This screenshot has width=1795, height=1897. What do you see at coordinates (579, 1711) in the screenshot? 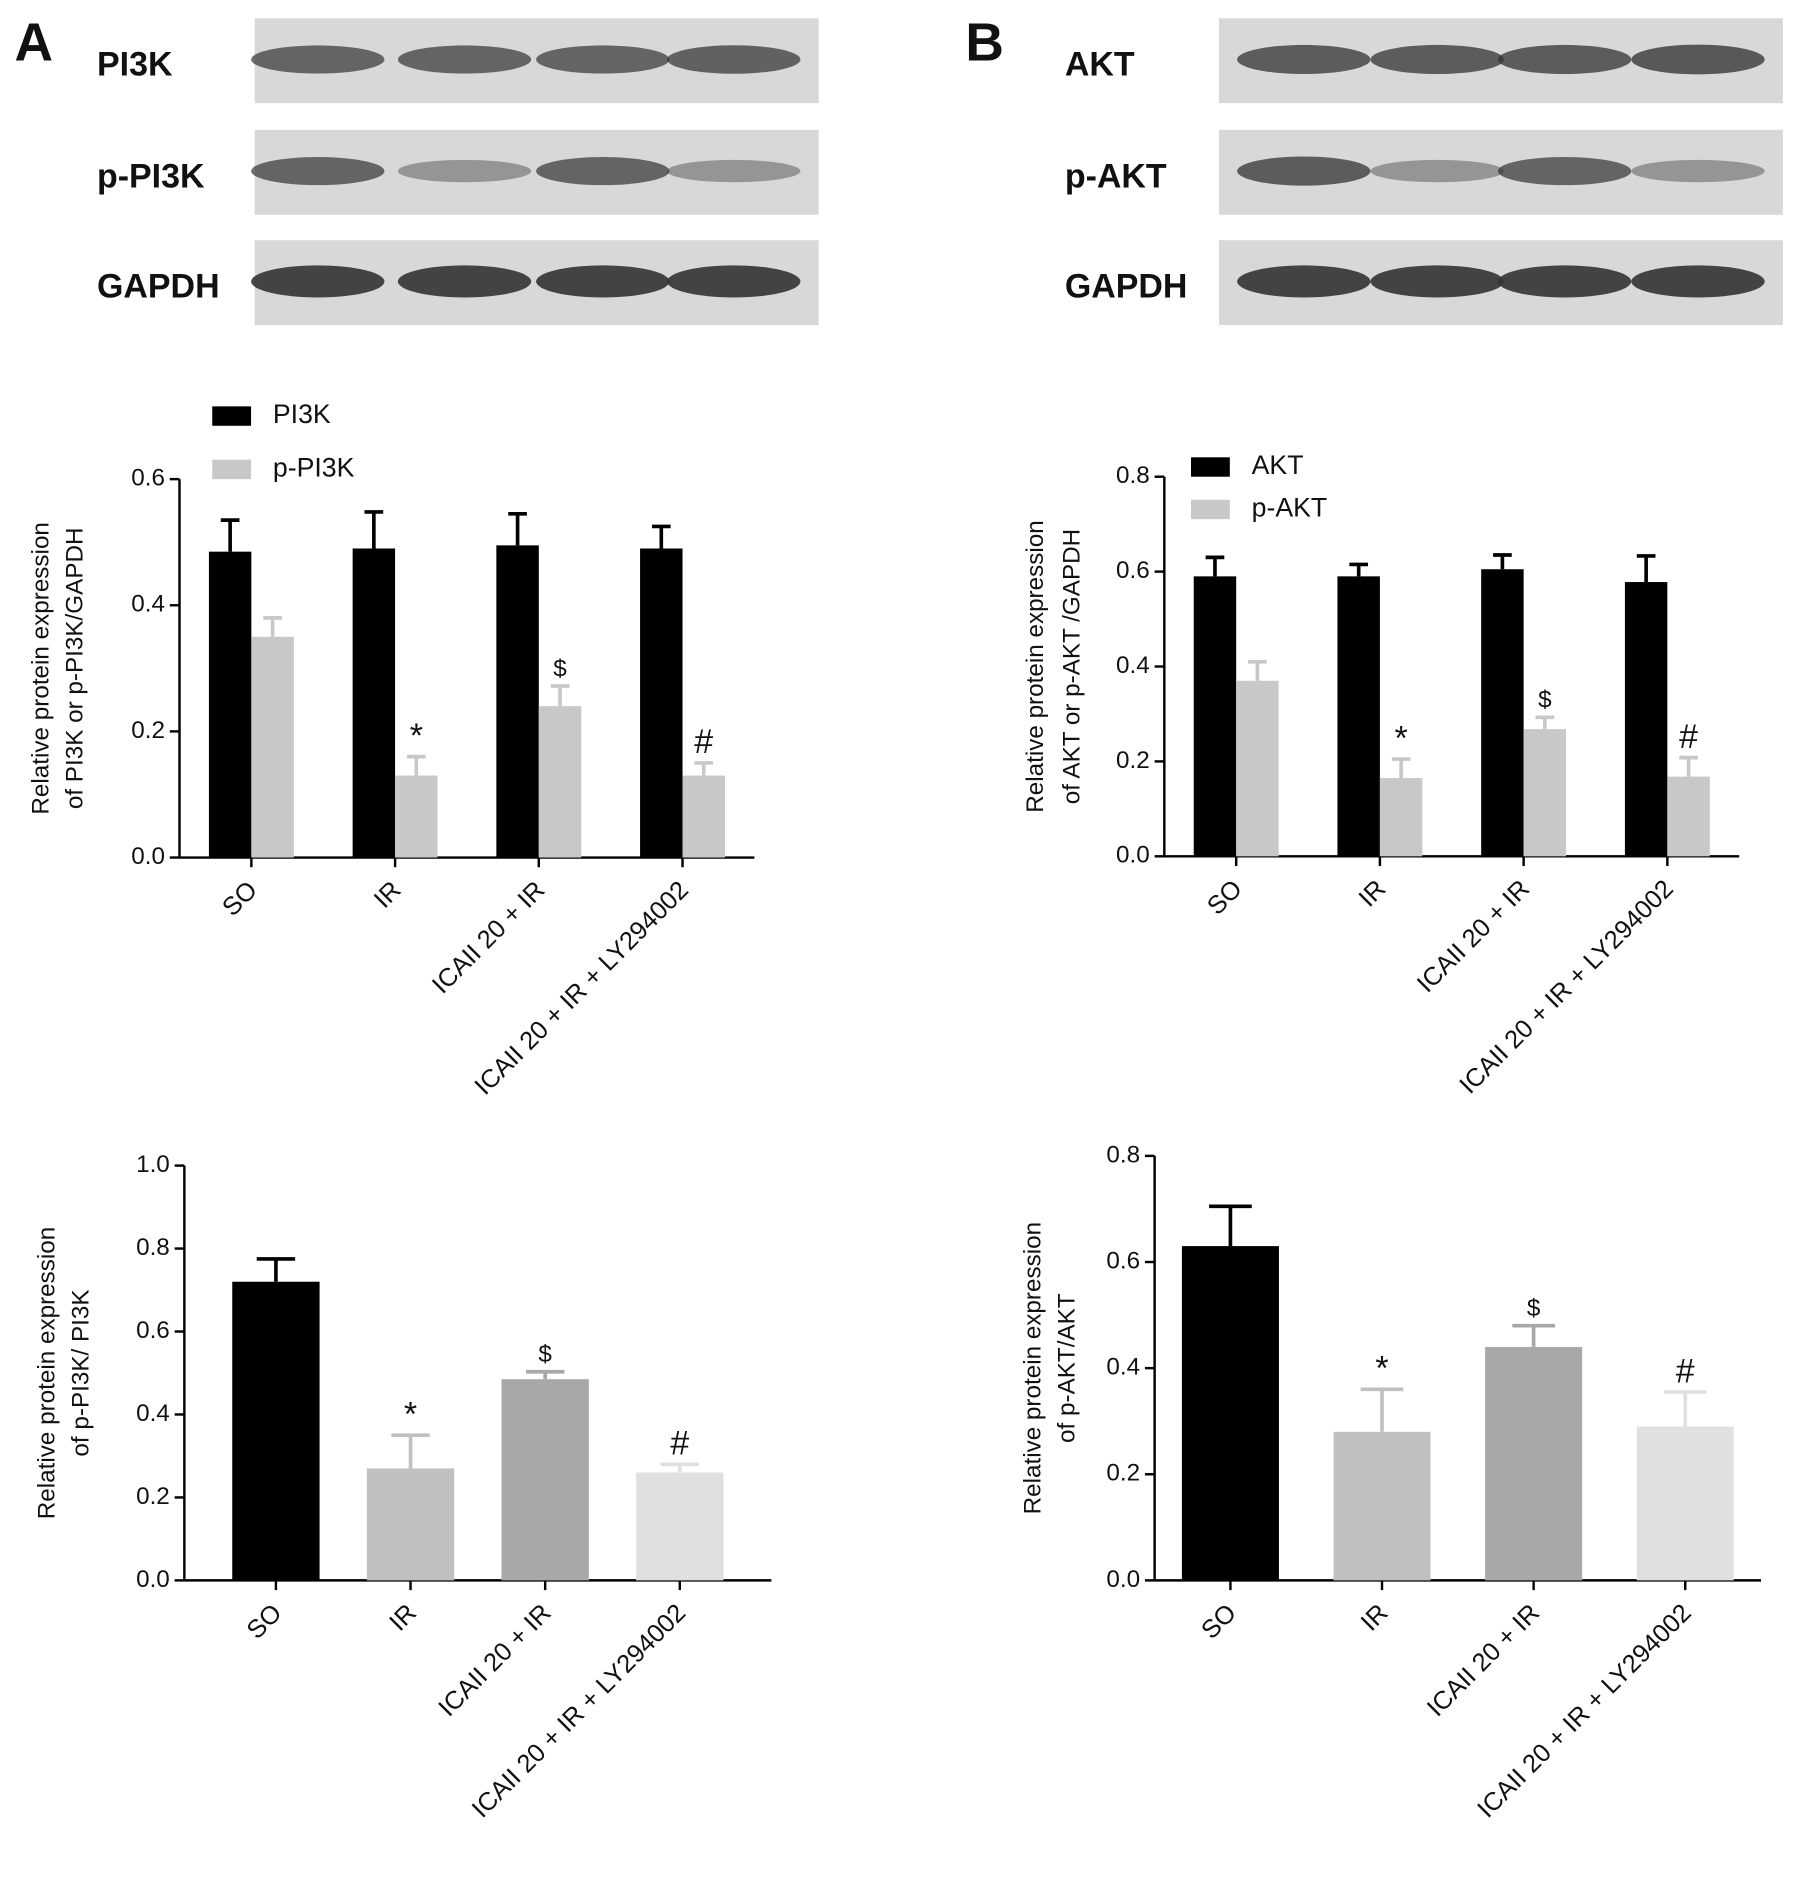
I see `x-tick-label: ICAII 20 + IR + LY294002` at bounding box center [579, 1711].